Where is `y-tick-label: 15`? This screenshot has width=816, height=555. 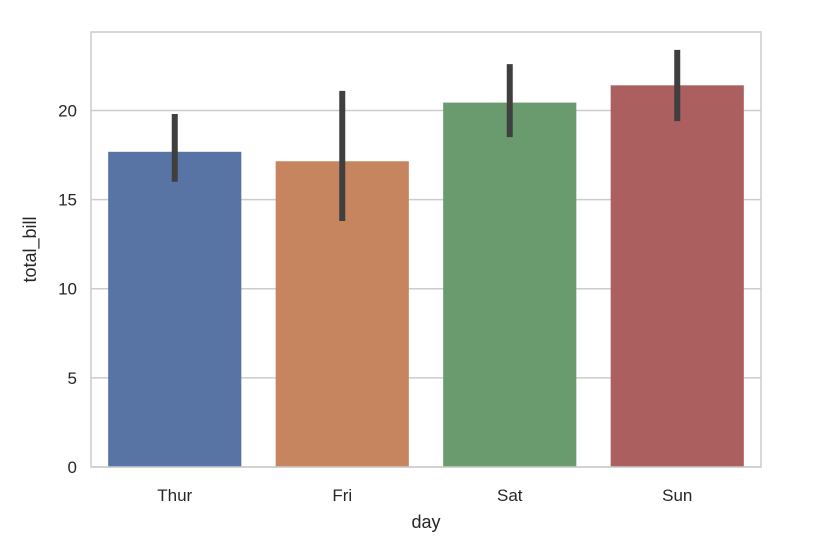
y-tick-label: 15 is located at coordinates (67, 200).